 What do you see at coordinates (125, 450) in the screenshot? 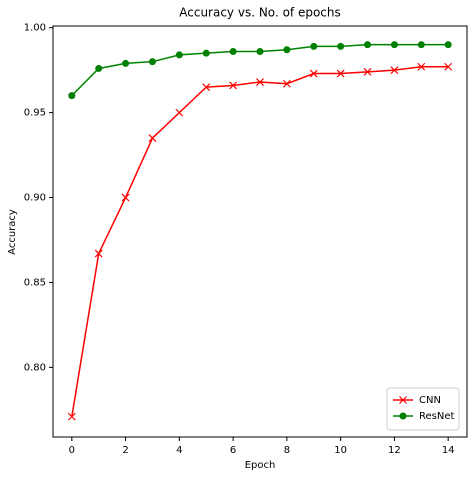
I see `x-tick-label: 2` at bounding box center [125, 450].